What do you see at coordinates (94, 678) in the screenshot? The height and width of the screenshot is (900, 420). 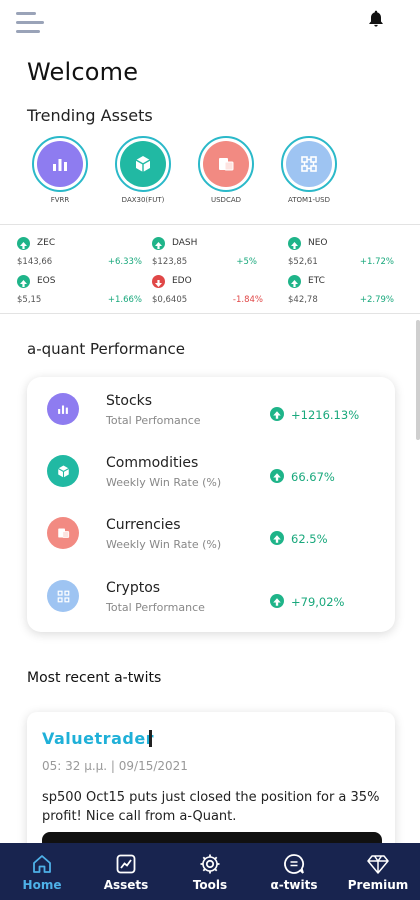 I see `twits-section-title: Most recent a-twits` at bounding box center [94, 678].